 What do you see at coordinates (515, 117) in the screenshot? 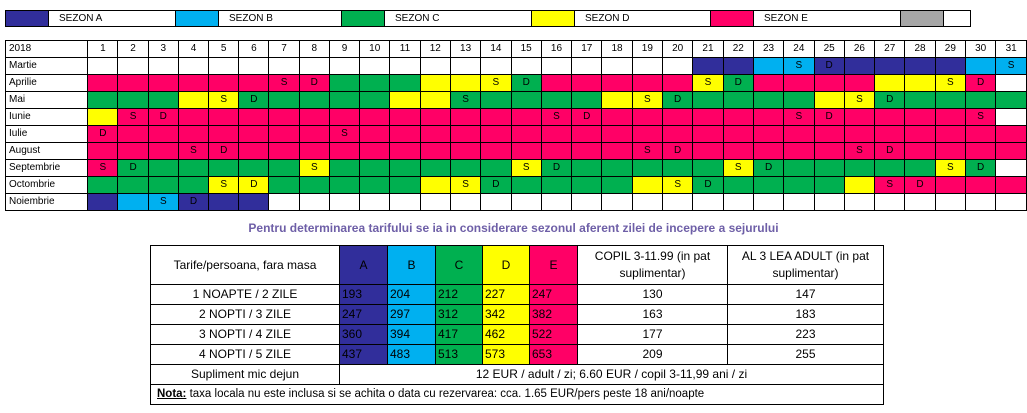
I see `calendar-month-row: Iunie S D S D S D S` at bounding box center [515, 117].